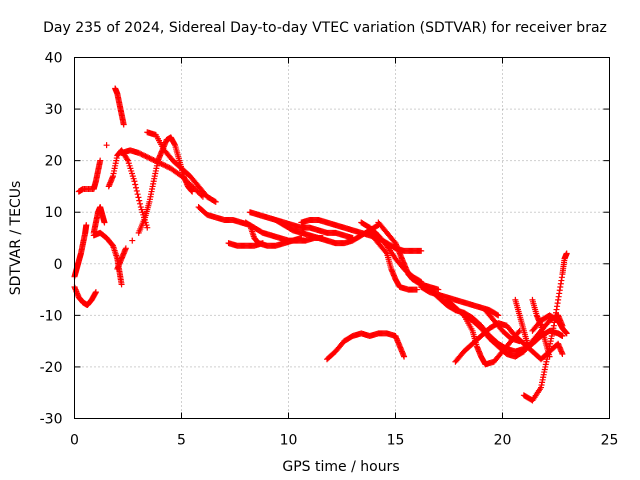 This screenshot has height=480, width=640. I want to click on y-axis-label: SDTVAR / TECUs, so click(16, 238).